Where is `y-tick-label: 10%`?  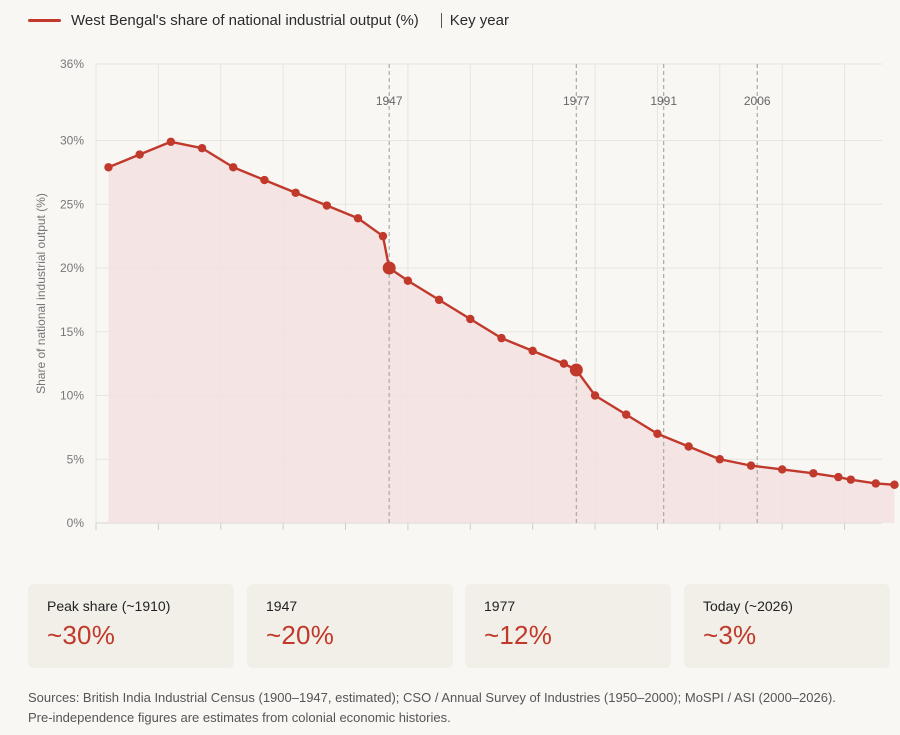 y-tick-label: 10% is located at coordinates (72, 396).